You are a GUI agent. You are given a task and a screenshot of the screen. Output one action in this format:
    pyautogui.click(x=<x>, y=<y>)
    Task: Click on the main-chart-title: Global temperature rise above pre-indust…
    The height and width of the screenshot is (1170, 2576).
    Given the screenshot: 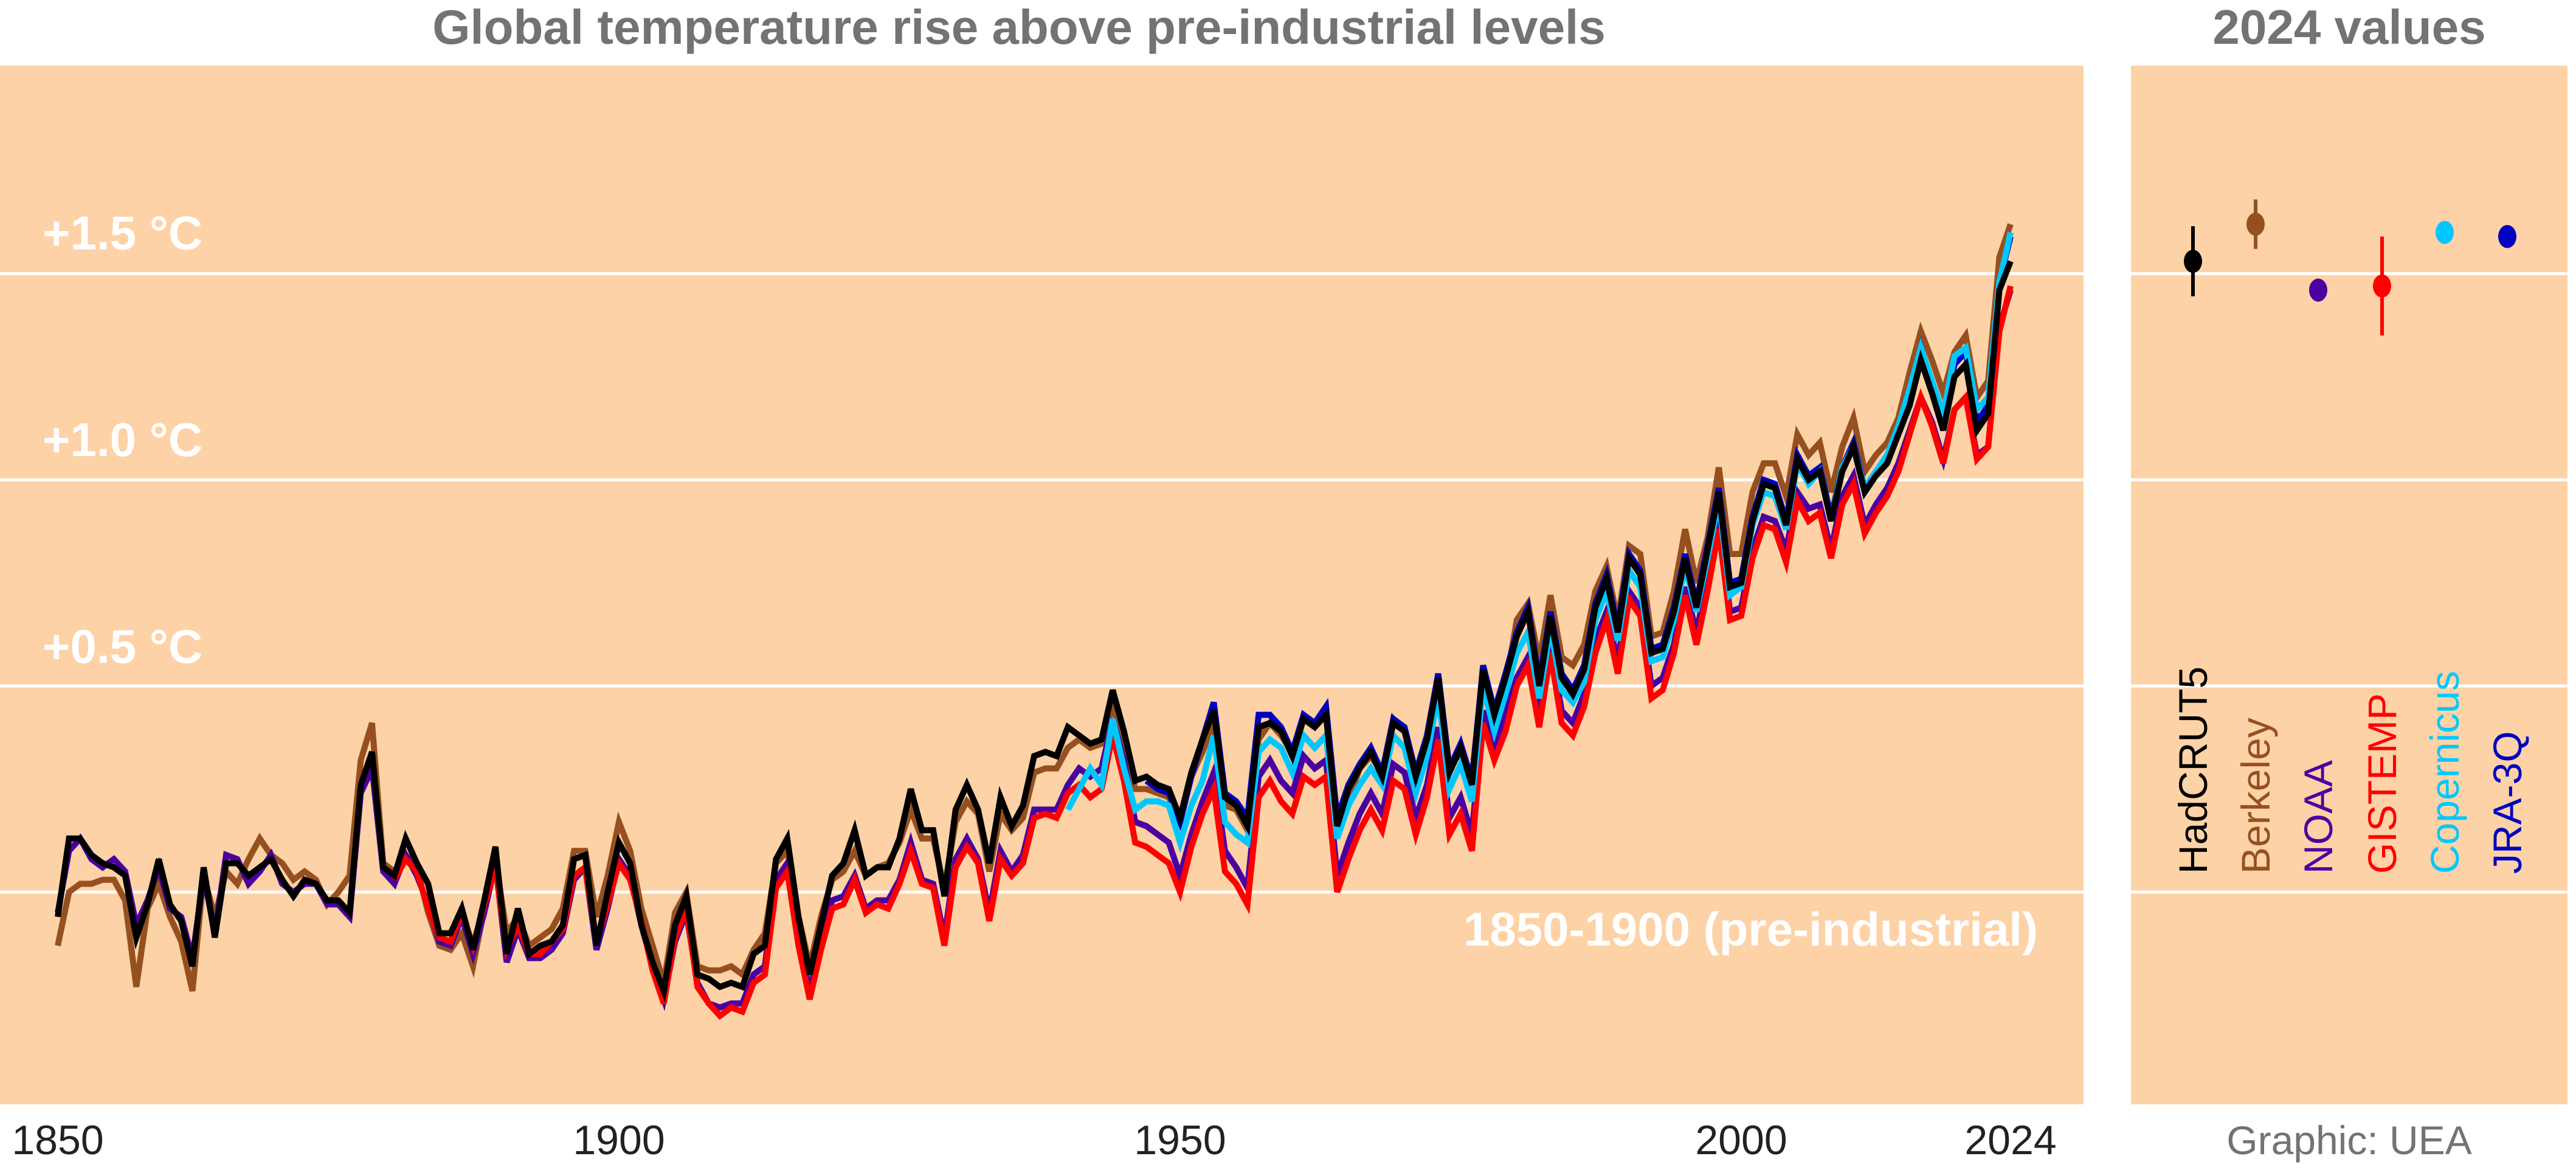 What is the action you would take?
    pyautogui.click(x=1019, y=27)
    